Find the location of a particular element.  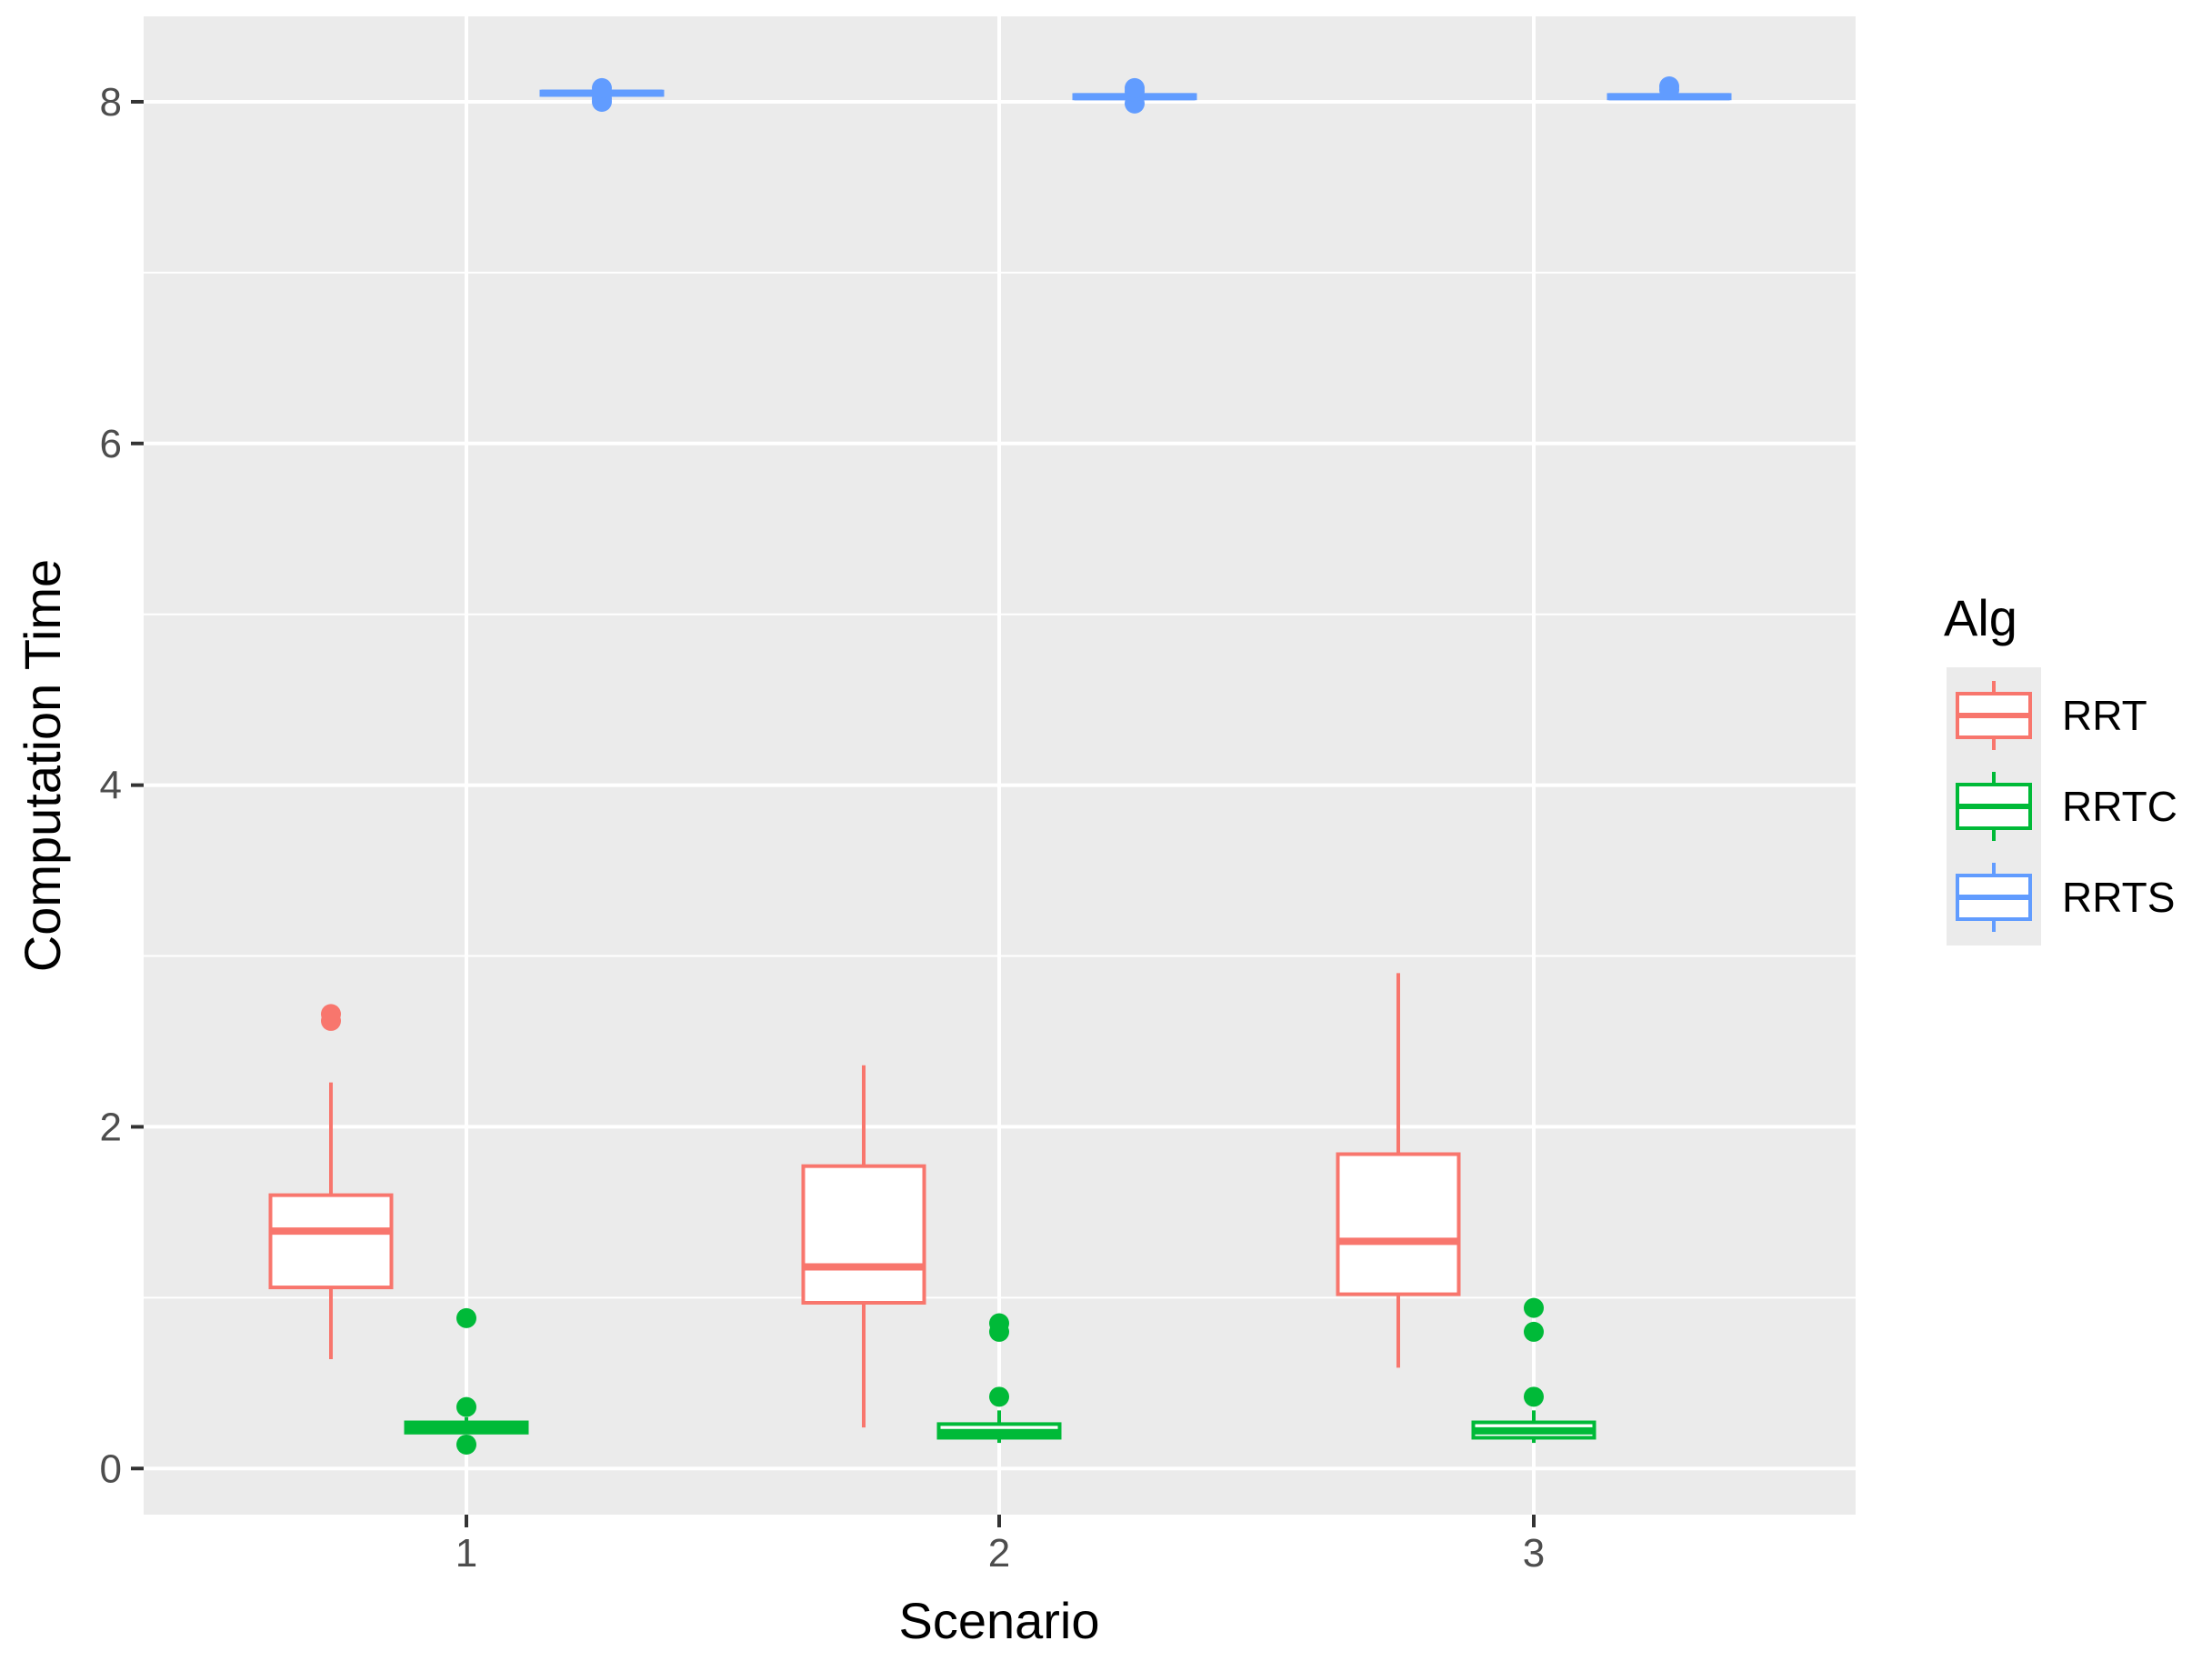

series-rrts is located at coordinates (1135, 95).